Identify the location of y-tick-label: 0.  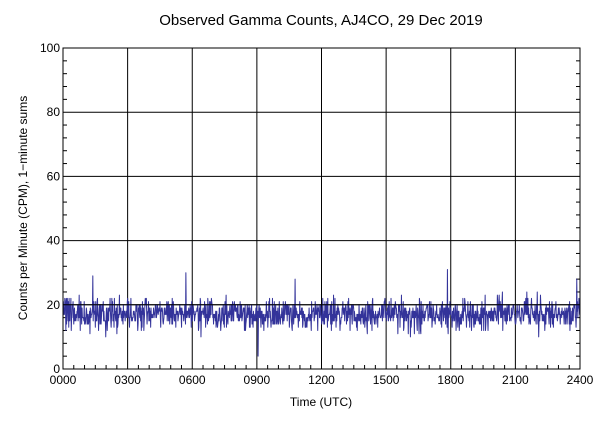
(56, 369).